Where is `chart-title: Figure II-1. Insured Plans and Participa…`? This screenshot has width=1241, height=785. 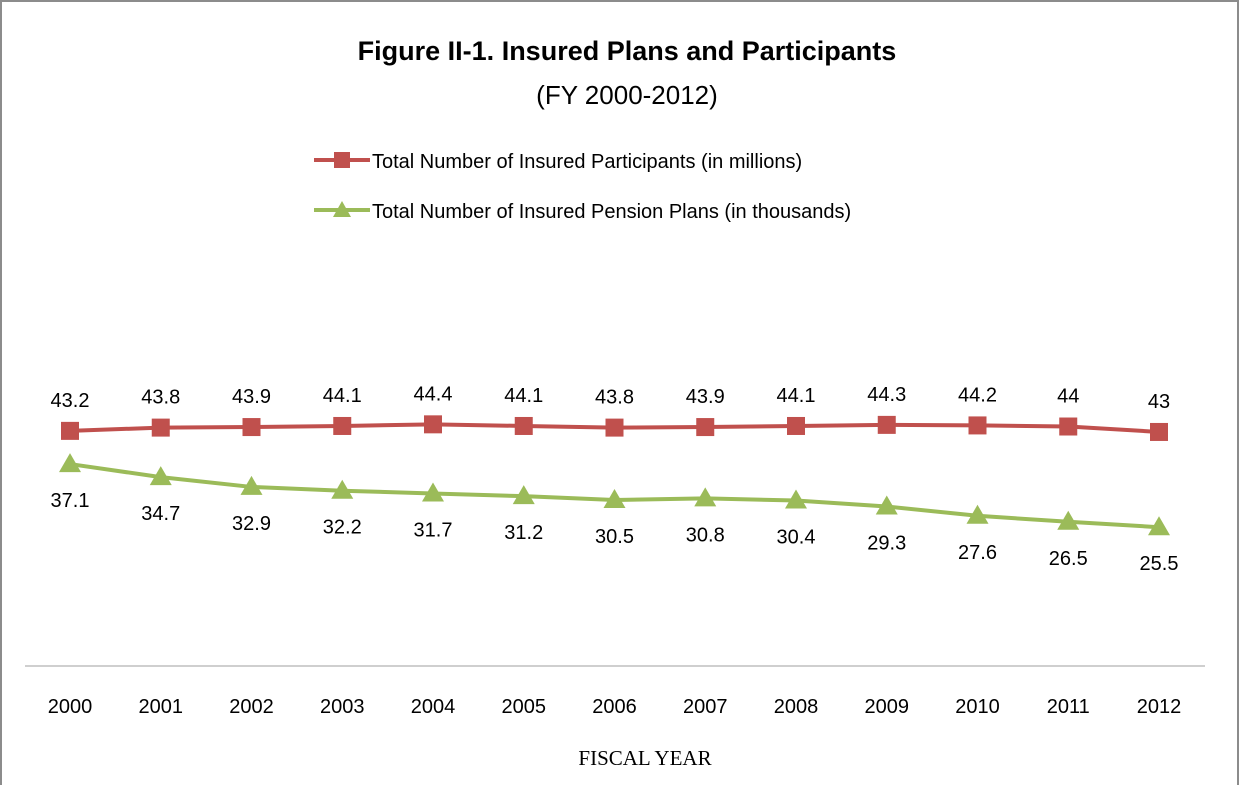 chart-title: Figure II-1. Insured Plans and Participa… is located at coordinates (627, 51).